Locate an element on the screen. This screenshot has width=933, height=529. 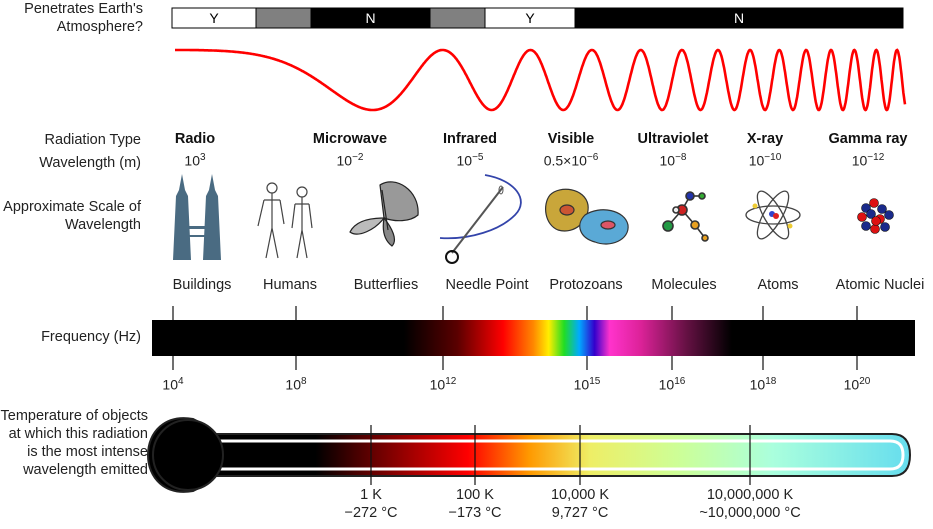
scale-label: Butterflies is located at coordinates (386, 285).